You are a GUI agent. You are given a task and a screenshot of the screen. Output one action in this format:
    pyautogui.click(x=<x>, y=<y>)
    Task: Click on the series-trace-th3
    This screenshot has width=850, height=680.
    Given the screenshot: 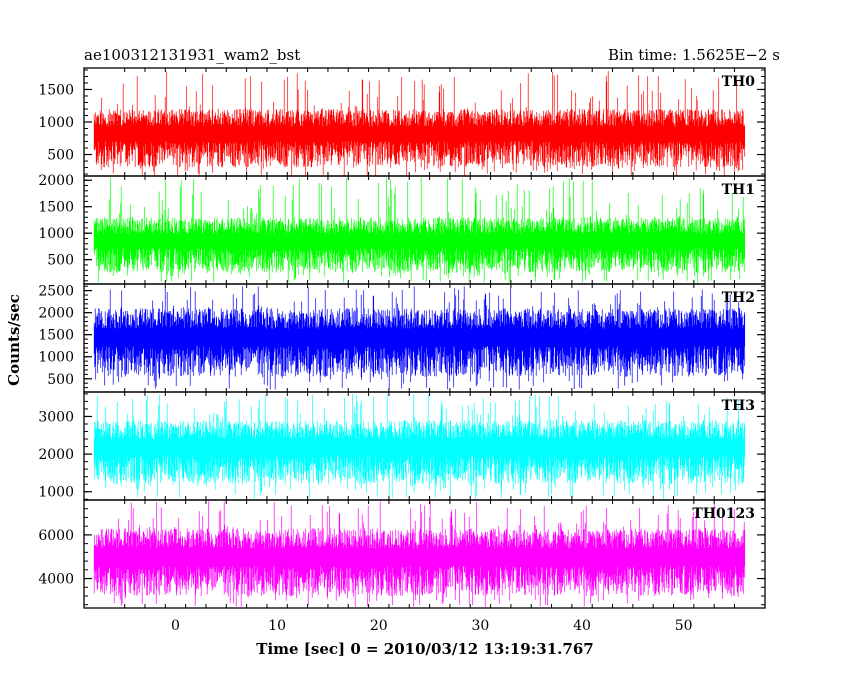 What is the action you would take?
    pyautogui.click(x=419, y=446)
    